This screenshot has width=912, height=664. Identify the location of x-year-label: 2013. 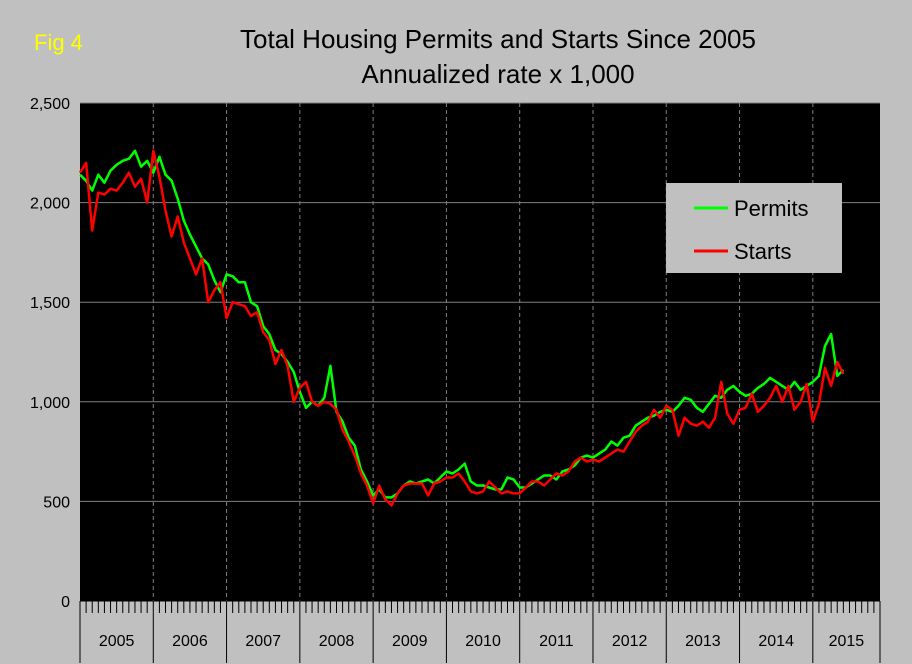
(703, 641).